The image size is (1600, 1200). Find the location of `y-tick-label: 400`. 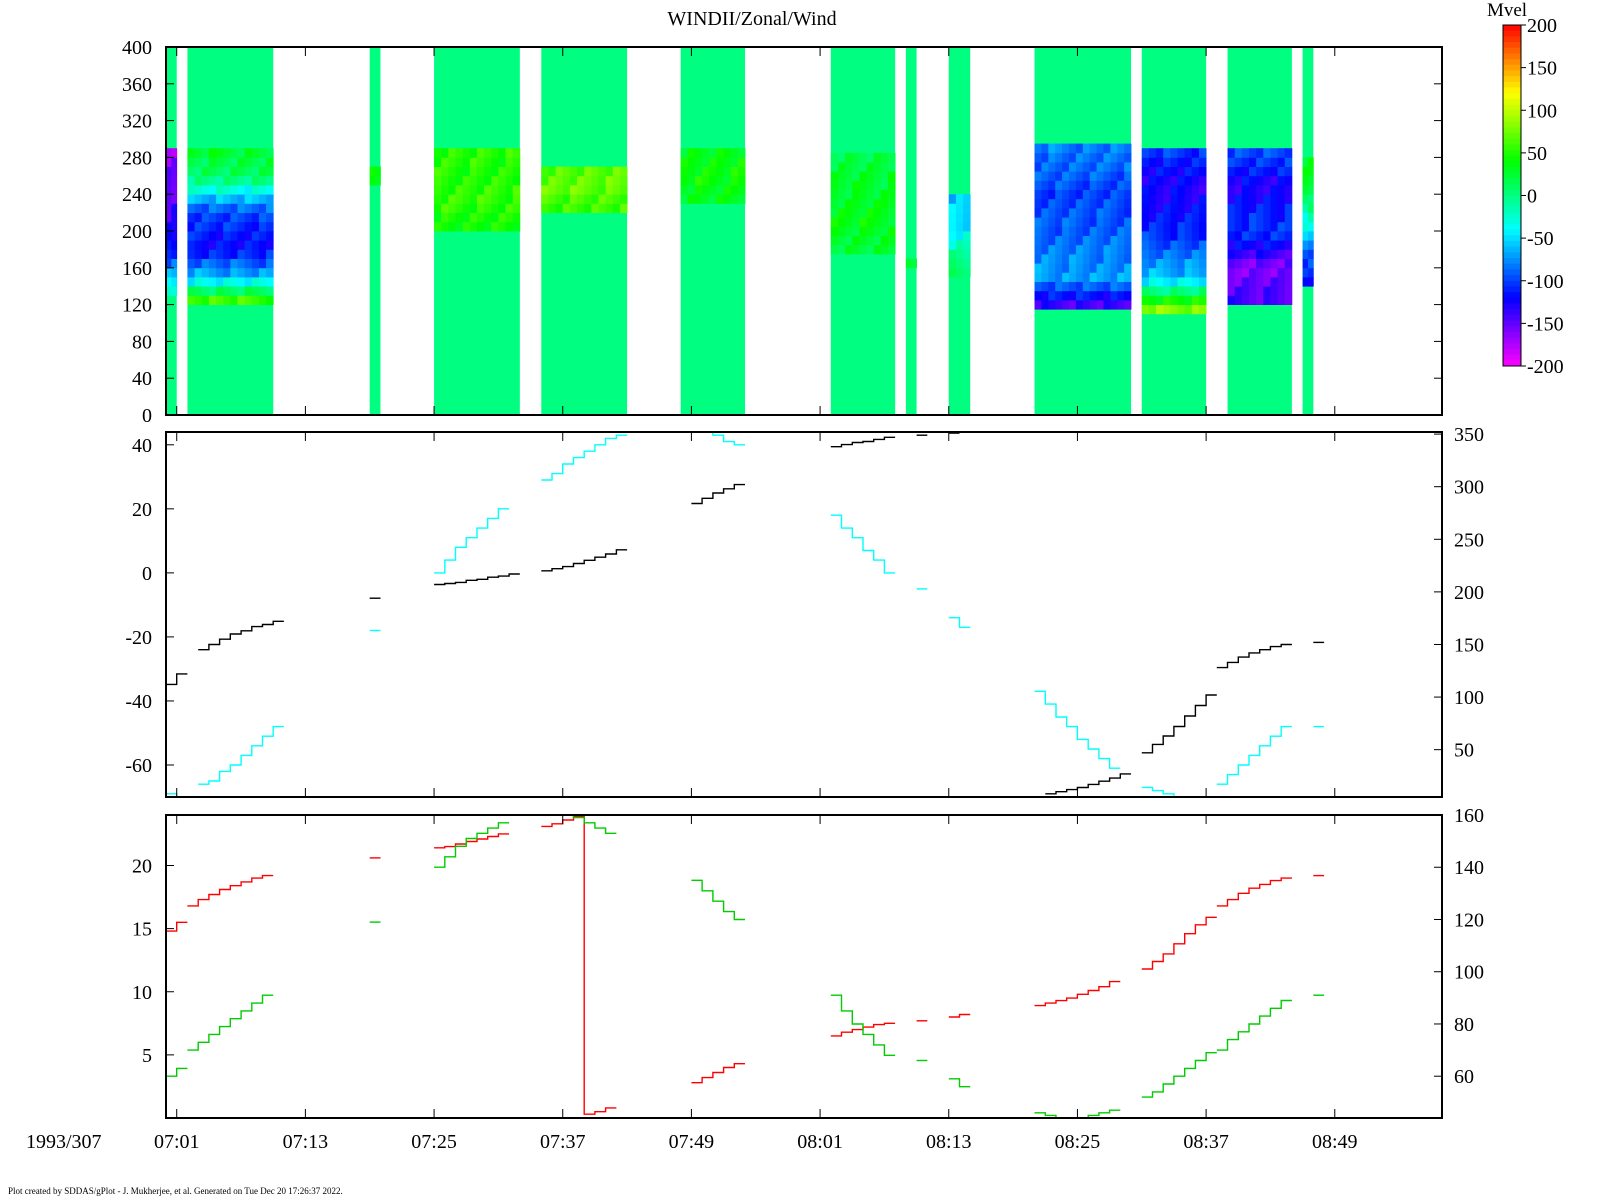

y-tick-label: 400 is located at coordinates (137, 48).